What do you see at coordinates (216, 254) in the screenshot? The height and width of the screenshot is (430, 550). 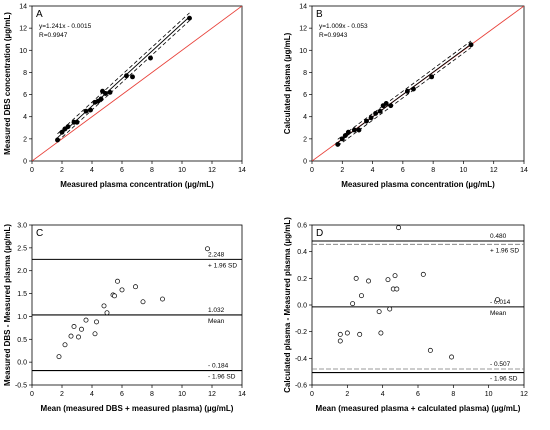 I see `reference-line-value: 2.248` at bounding box center [216, 254].